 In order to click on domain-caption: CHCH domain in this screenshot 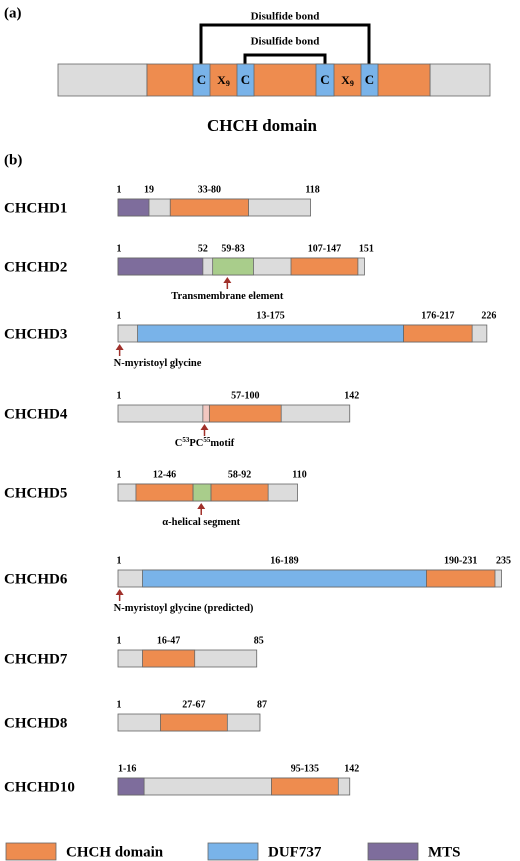, I will do `click(262, 125)`.